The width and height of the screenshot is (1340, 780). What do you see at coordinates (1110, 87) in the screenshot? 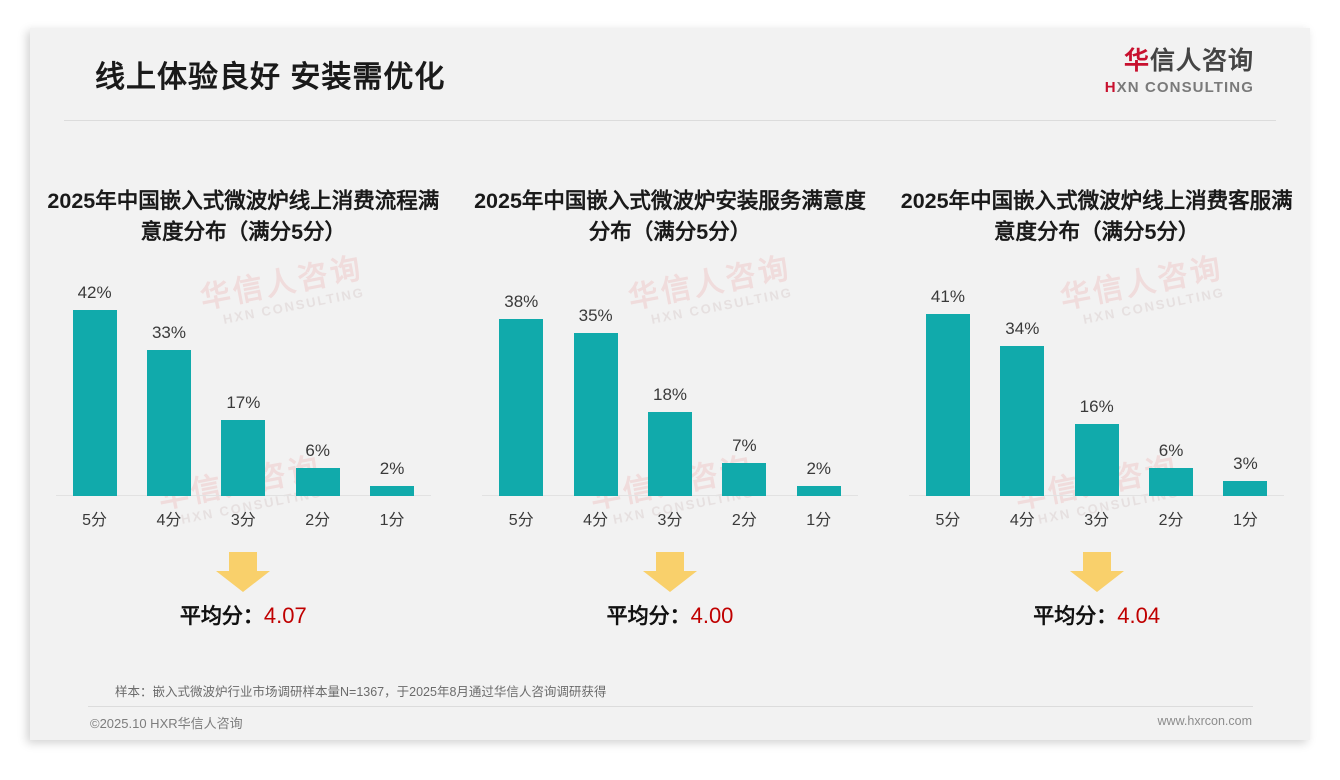
I see `logo-h-char: H` at bounding box center [1110, 87].